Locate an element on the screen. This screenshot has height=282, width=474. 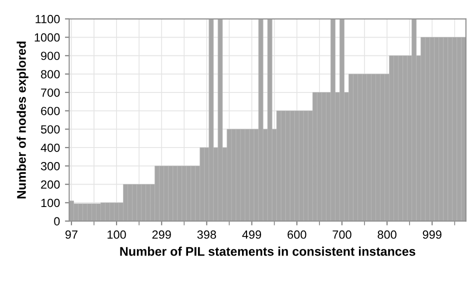
y-tick-label: 300 is located at coordinates (50, 166).